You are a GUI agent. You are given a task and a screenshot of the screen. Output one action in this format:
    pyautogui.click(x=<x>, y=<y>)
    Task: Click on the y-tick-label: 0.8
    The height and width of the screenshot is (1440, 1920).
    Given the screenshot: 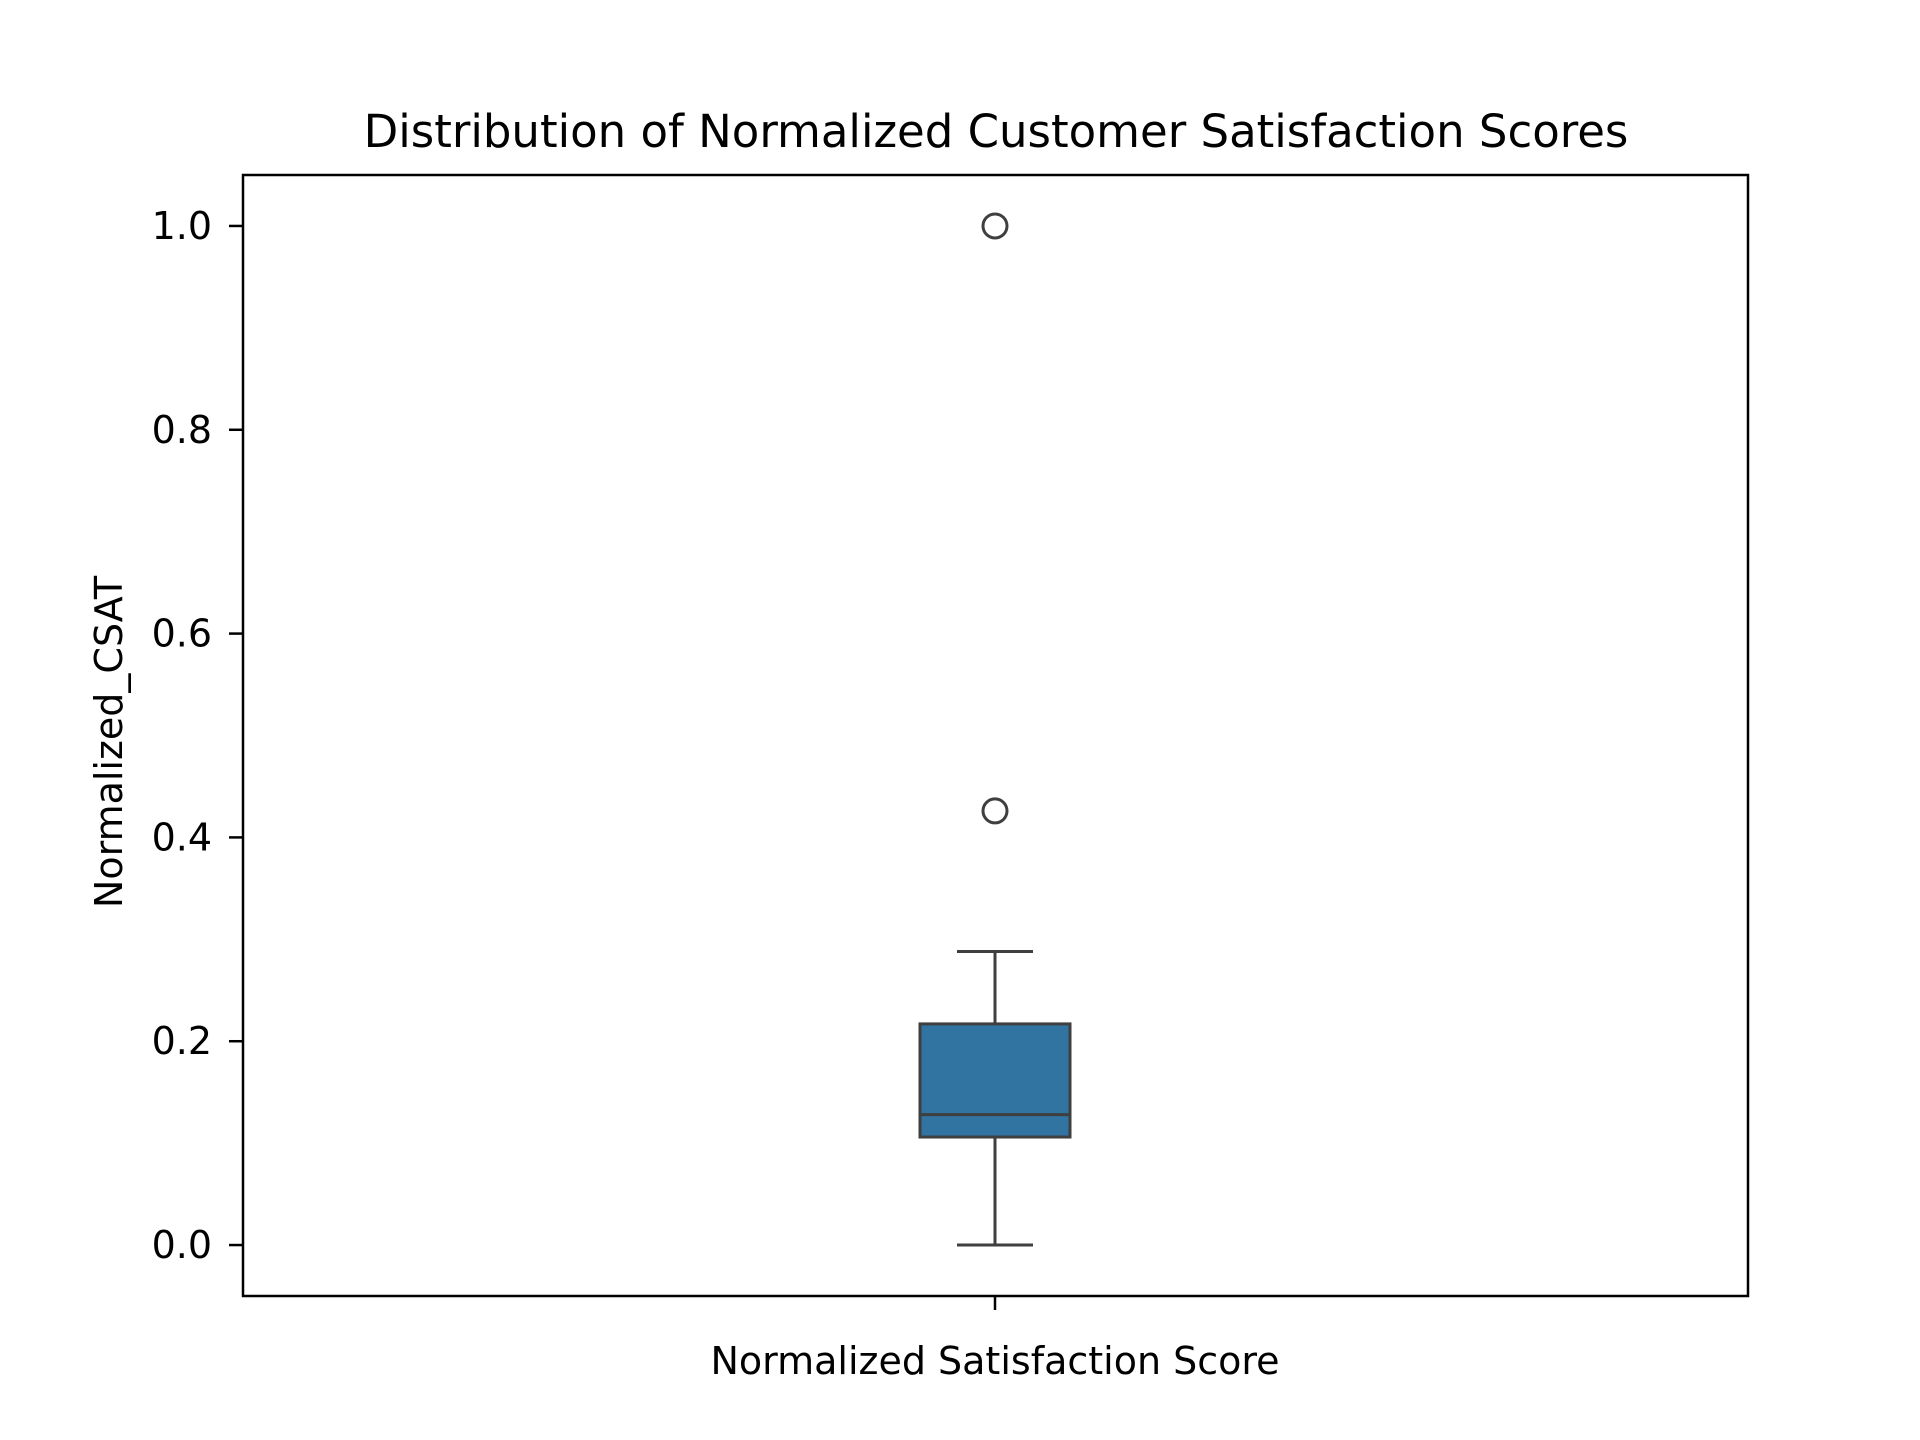 What is the action you would take?
    pyautogui.click(x=182, y=430)
    